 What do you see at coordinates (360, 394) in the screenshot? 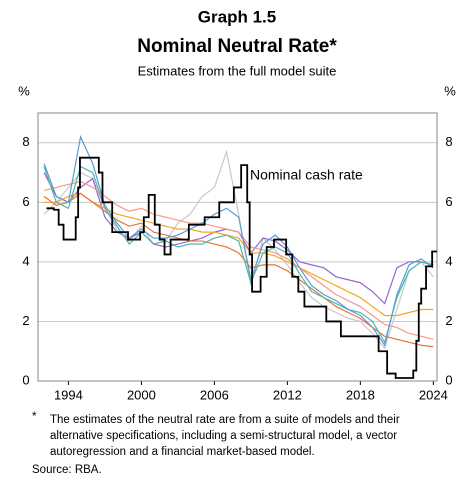
I see `x-tick-label: 2018` at bounding box center [360, 394].